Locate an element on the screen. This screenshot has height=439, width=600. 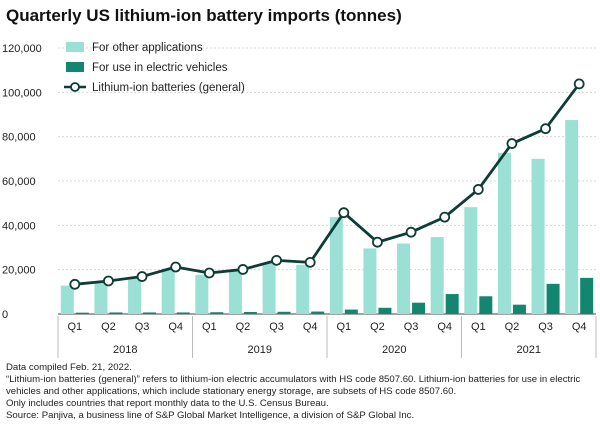
legend-label: For other applications is located at coordinates (147, 48).